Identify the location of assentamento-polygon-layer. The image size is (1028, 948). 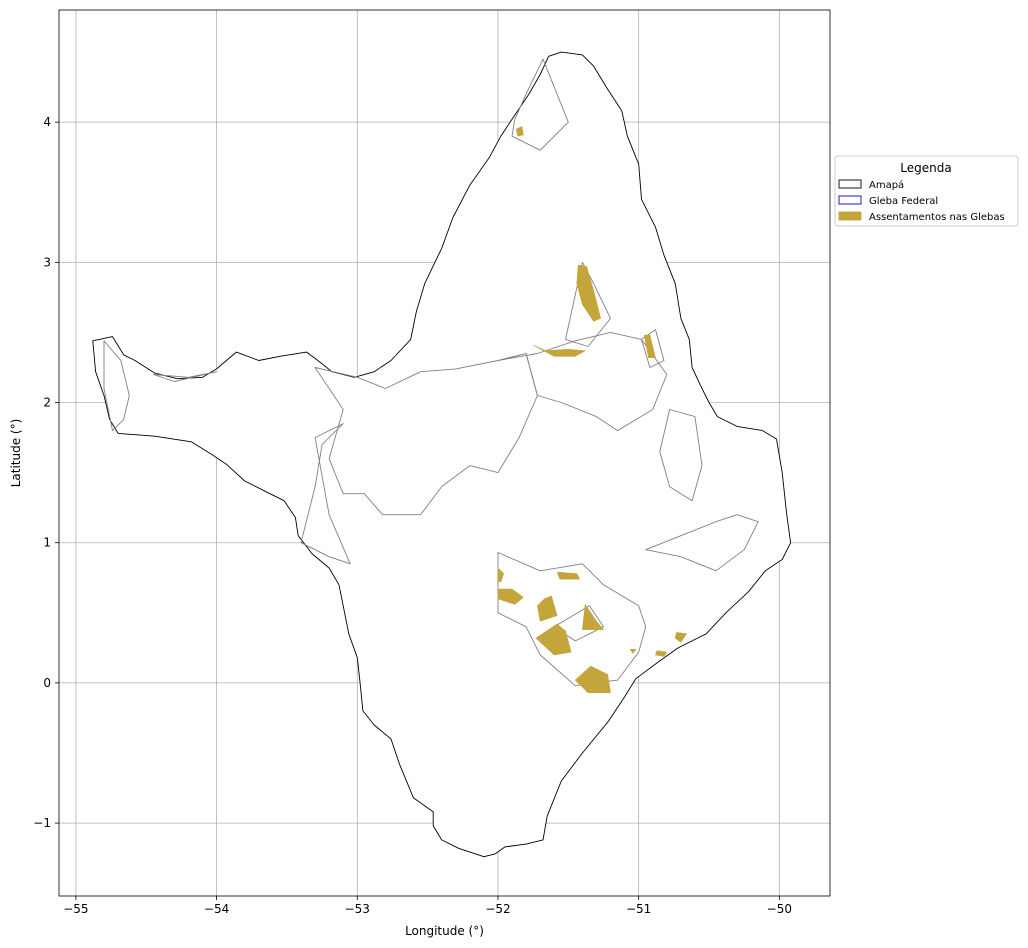
(592, 410).